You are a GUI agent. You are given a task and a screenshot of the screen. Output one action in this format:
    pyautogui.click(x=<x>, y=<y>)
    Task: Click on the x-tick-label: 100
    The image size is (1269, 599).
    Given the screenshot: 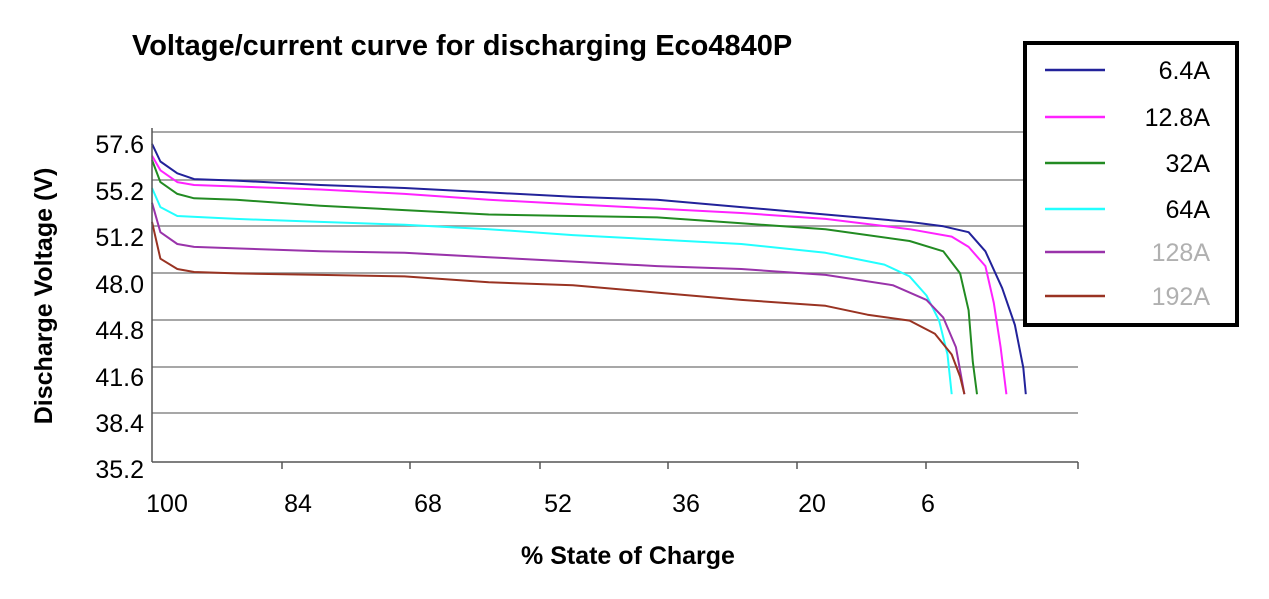 What is the action you would take?
    pyautogui.click(x=167, y=504)
    